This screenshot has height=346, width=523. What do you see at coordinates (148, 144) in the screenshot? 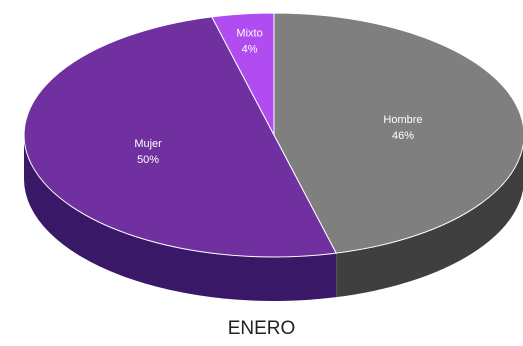
I see `slice-label-mujer: Mujer` at bounding box center [148, 144].